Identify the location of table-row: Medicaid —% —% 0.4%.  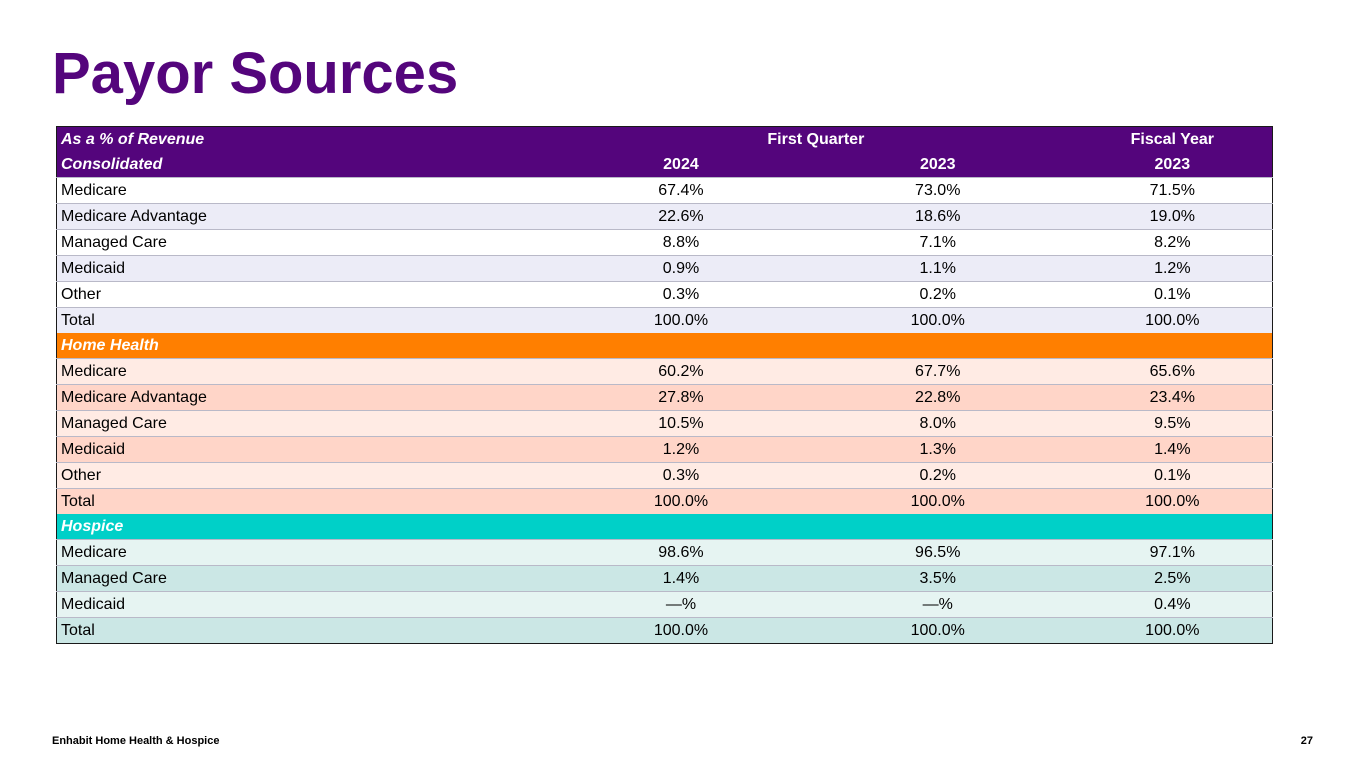
(664, 604).